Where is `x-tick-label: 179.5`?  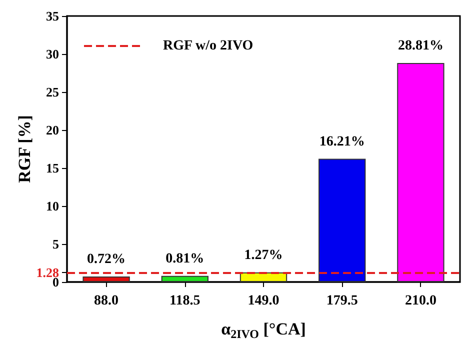 x-tick-label: 179.5 is located at coordinates (342, 301).